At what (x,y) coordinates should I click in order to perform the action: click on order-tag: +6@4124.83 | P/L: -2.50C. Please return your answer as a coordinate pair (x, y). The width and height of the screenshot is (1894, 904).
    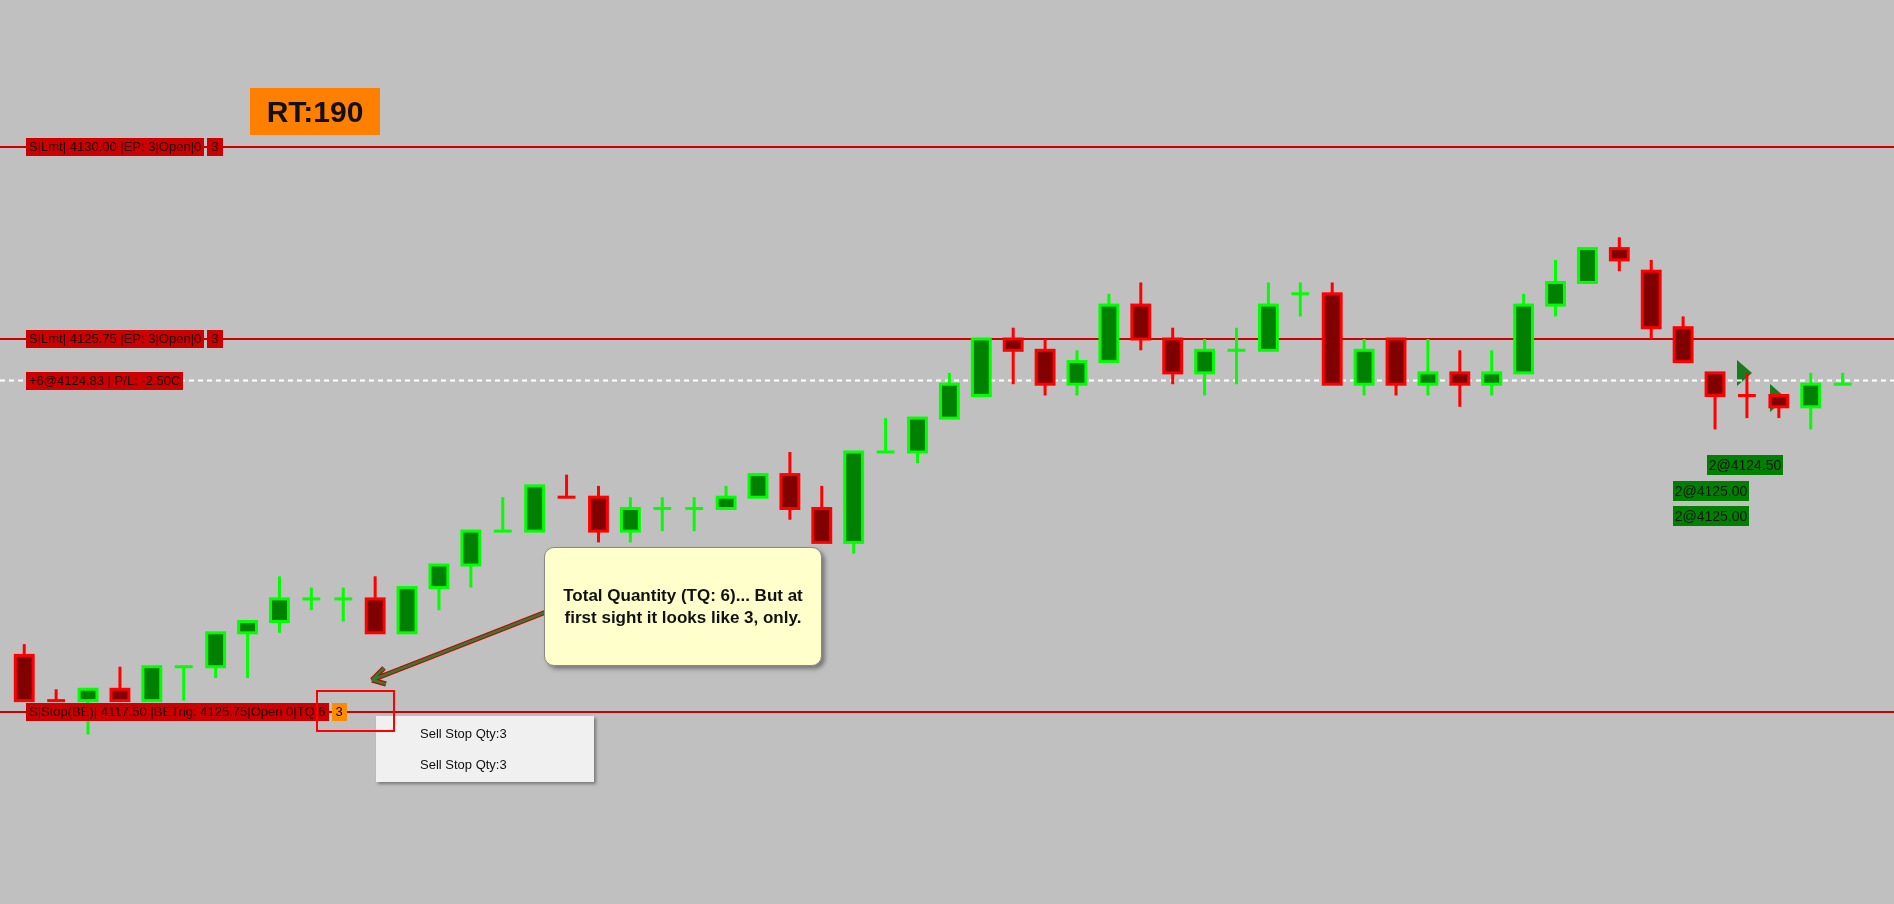
    Looking at the image, I should click on (105, 380).